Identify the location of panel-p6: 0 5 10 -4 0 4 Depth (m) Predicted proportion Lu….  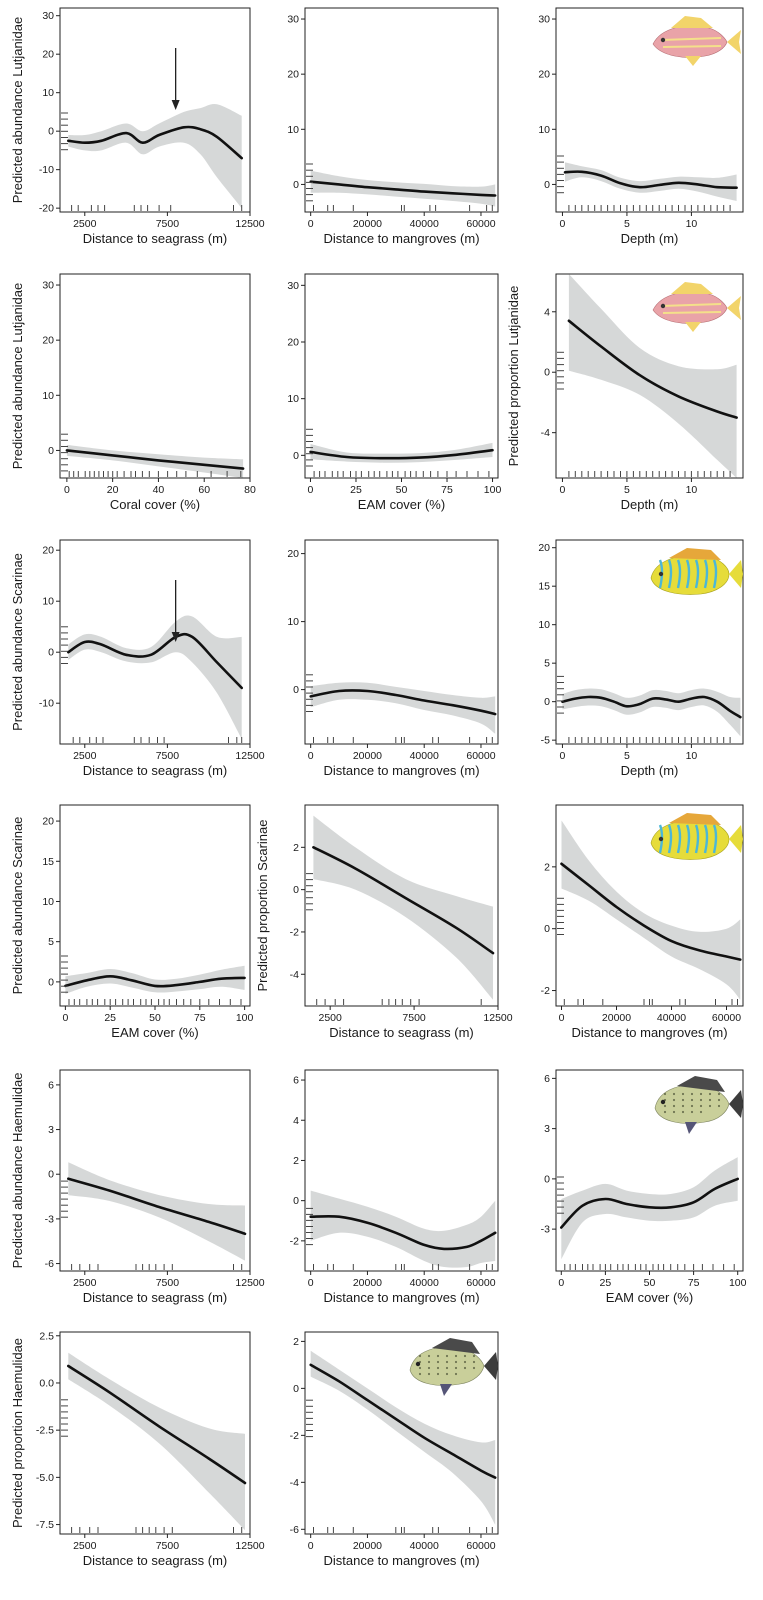
(625, 392).